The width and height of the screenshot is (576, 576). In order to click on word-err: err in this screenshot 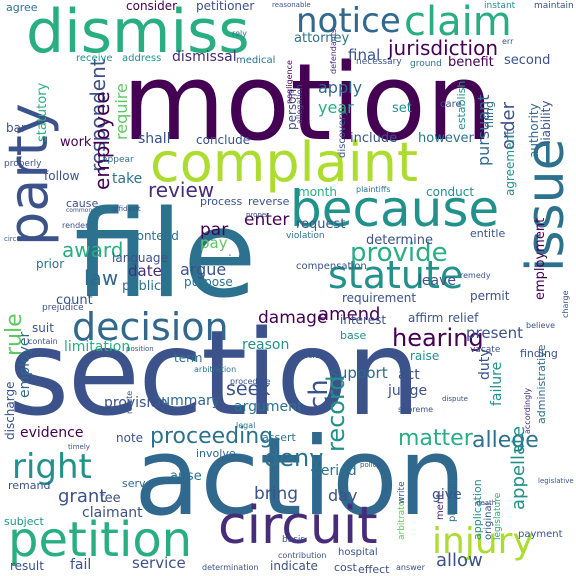, I will do `click(508, 41)`.